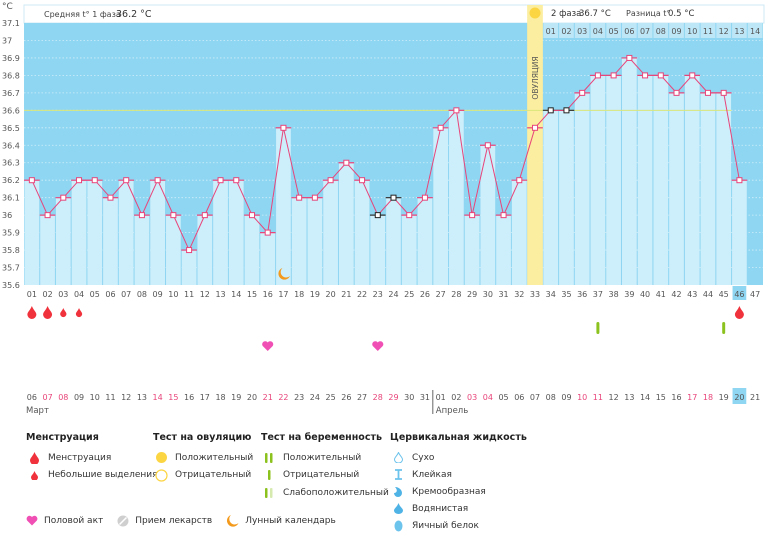  Describe the element at coordinates (11, 233) in the screenshot. I see `y-tick-label: 35.9` at that location.